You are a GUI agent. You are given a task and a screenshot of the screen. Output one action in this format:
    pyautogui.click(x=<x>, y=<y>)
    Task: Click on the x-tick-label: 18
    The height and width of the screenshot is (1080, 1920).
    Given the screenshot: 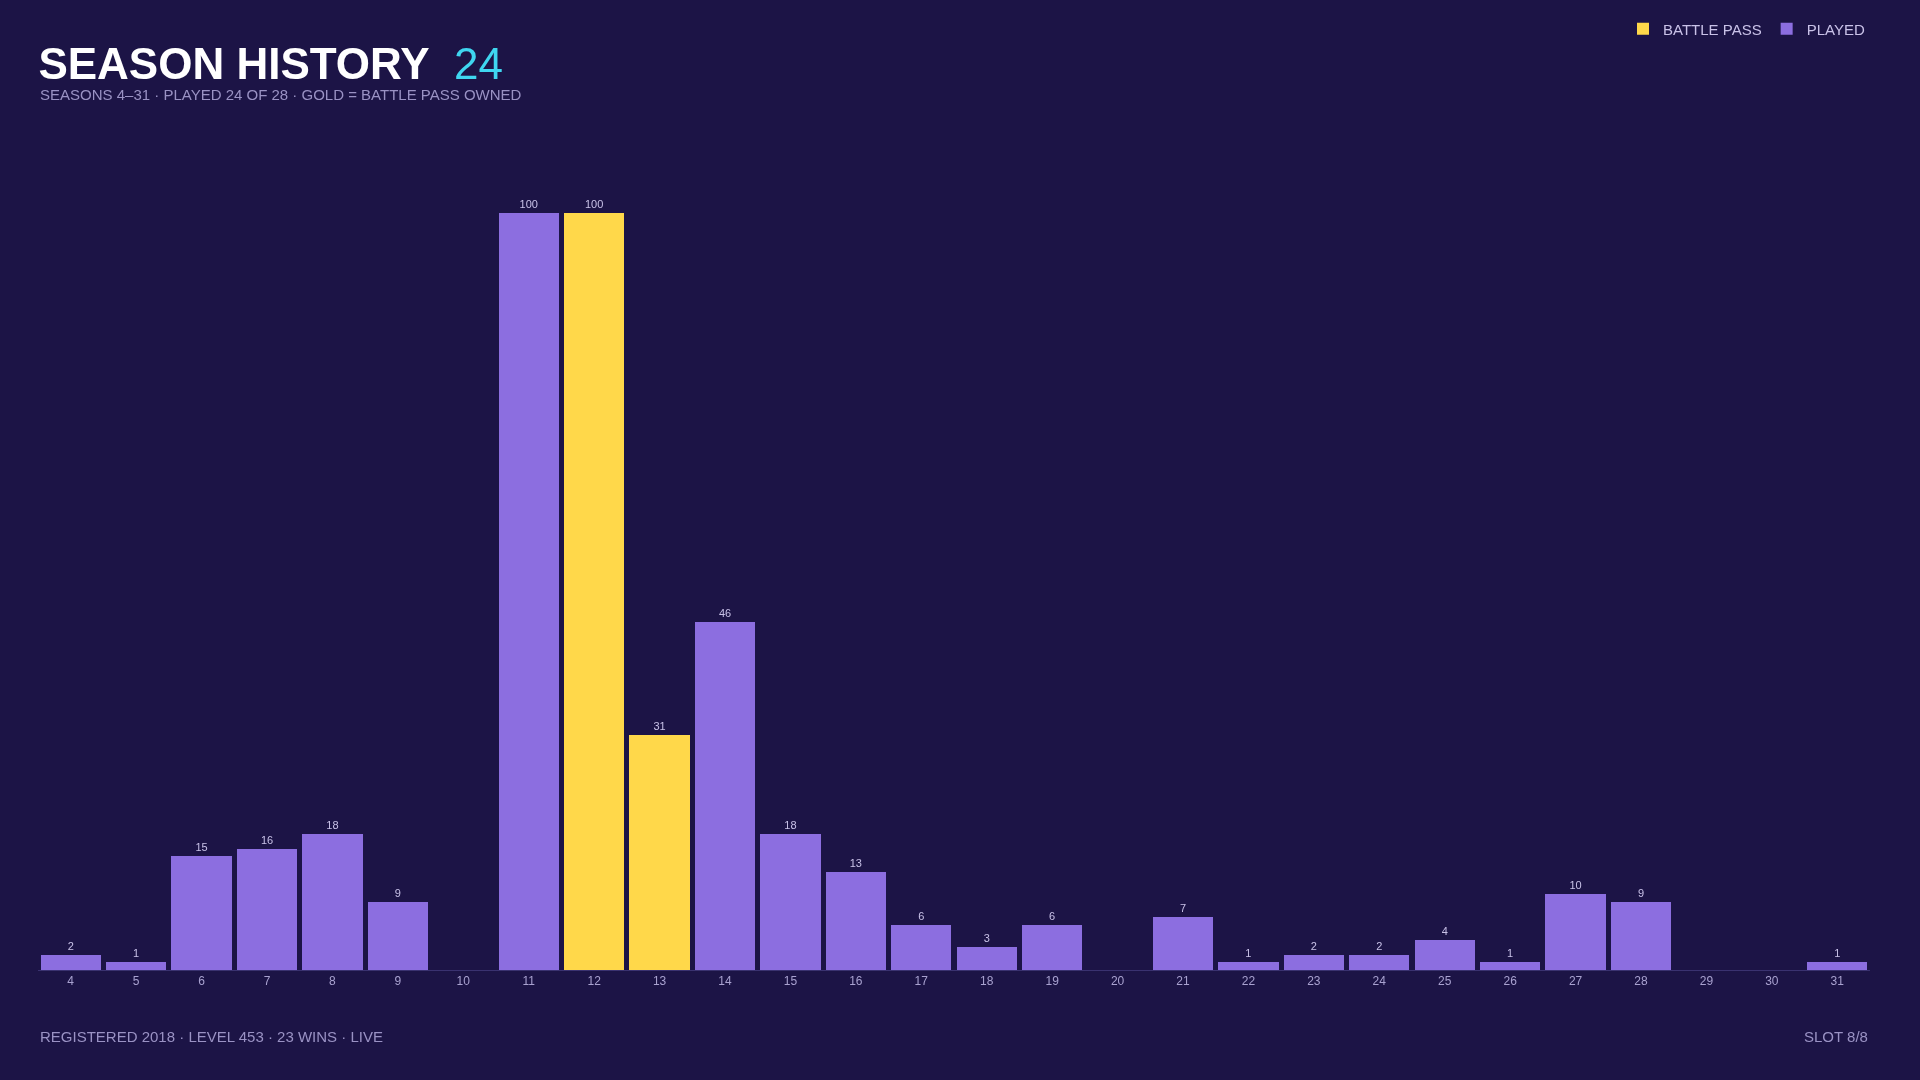 What is the action you would take?
    pyautogui.click(x=987, y=981)
    